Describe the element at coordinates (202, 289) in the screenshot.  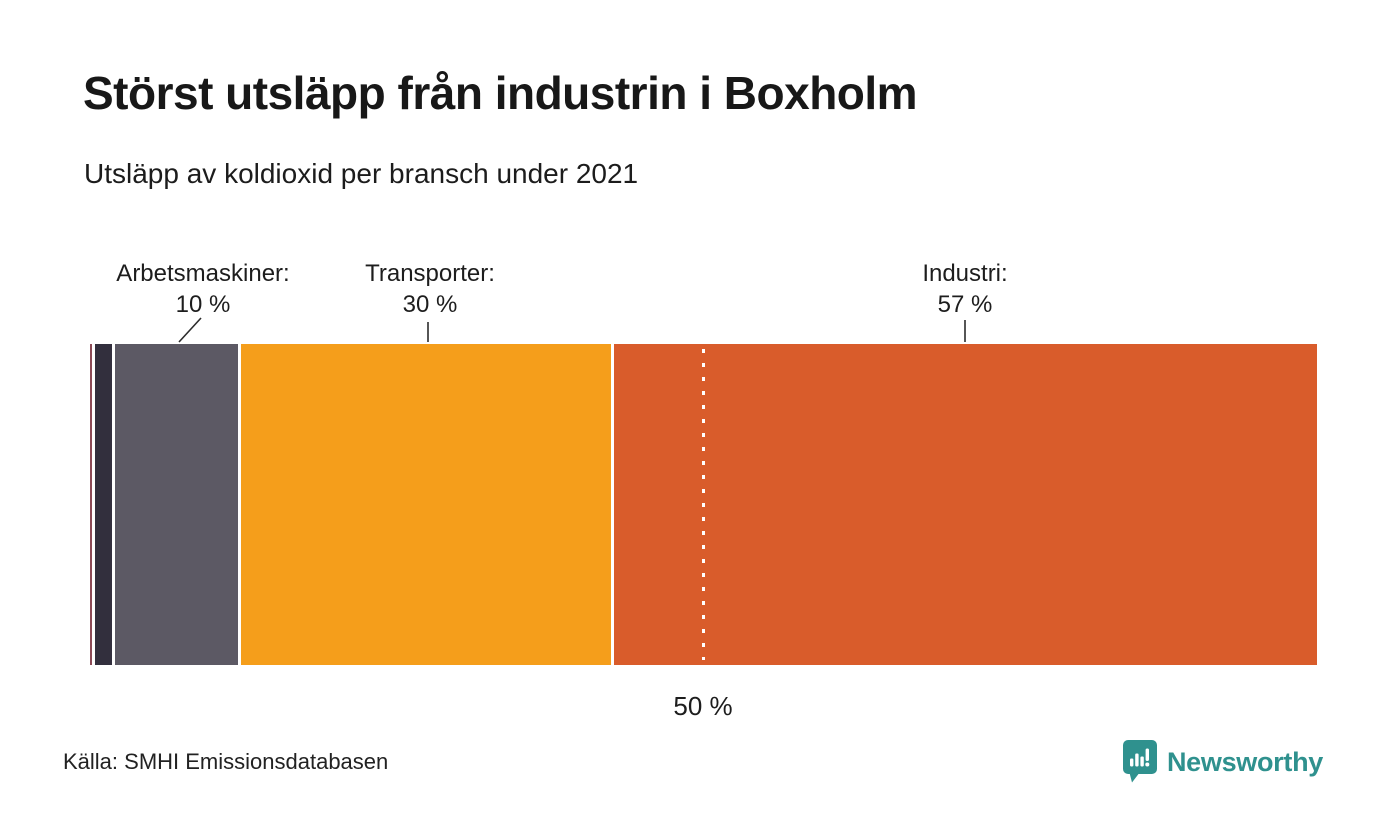
I see `callout-arbetsmaskiner: Arbetsmaskiner: 10 %` at that location.